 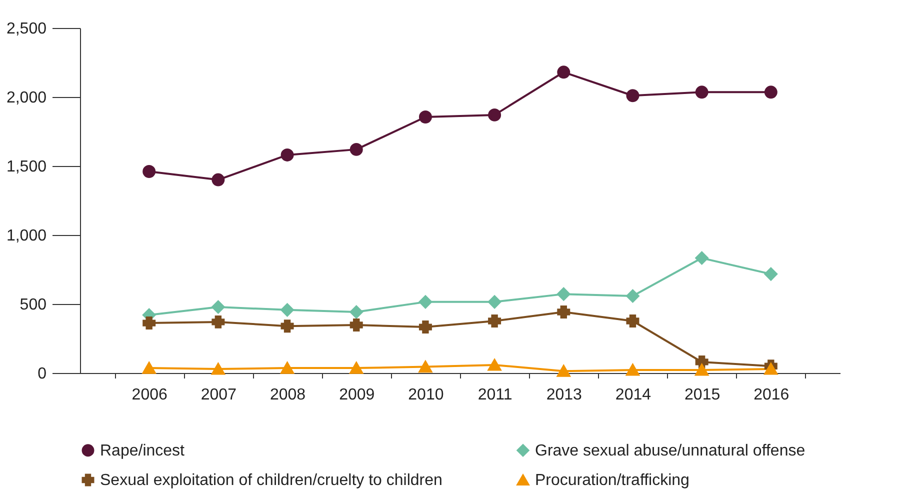 What do you see at coordinates (495, 395) in the screenshot?
I see `x-tick-label: 2011` at bounding box center [495, 395].